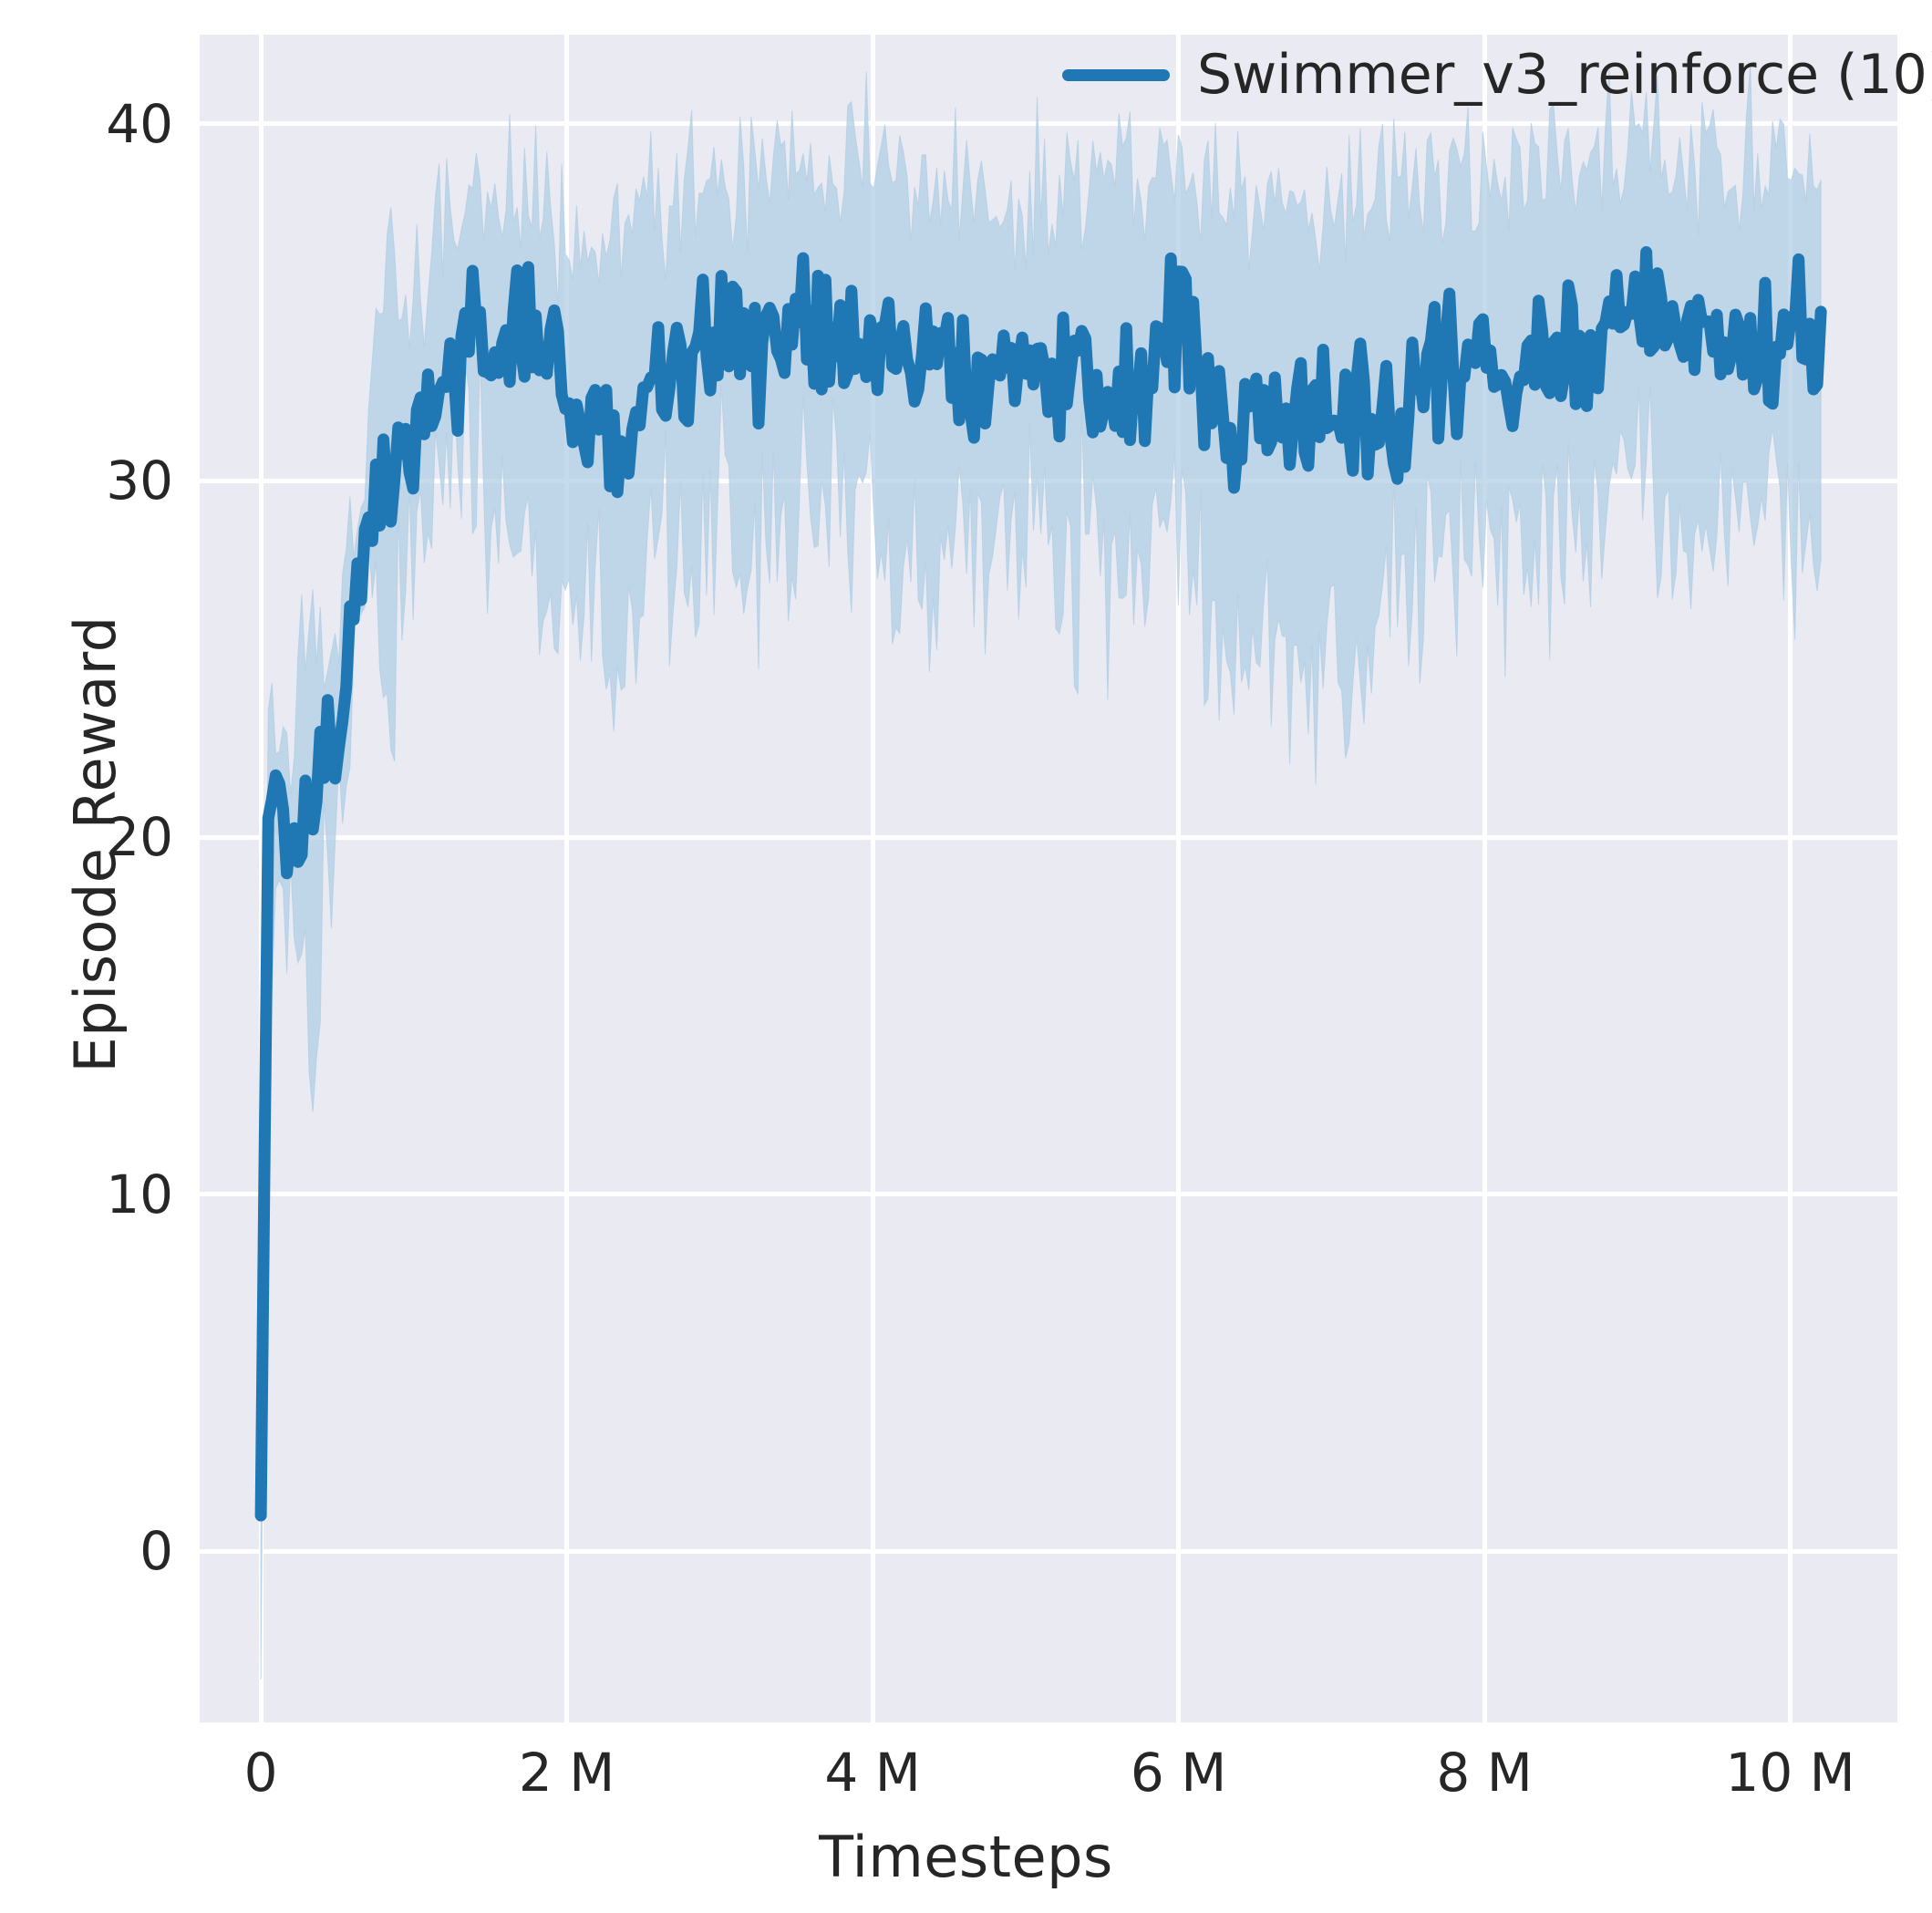 This screenshot has width=1932, height=1913. What do you see at coordinates (140, 837) in the screenshot?
I see `y-tick-label: 20` at bounding box center [140, 837].